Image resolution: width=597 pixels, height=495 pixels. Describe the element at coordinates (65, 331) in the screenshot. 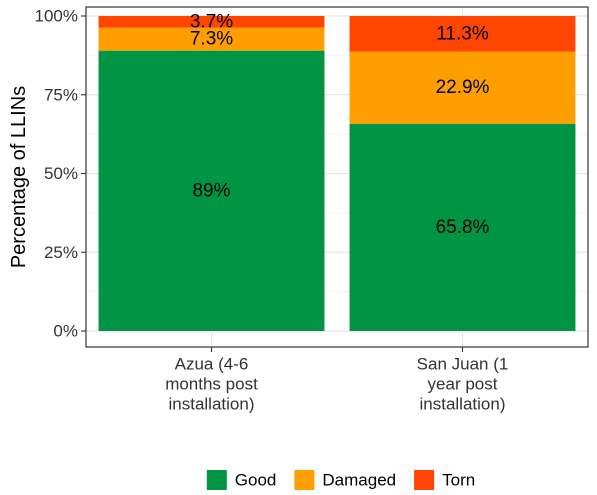

I see `y-tick-label: 0%` at that location.